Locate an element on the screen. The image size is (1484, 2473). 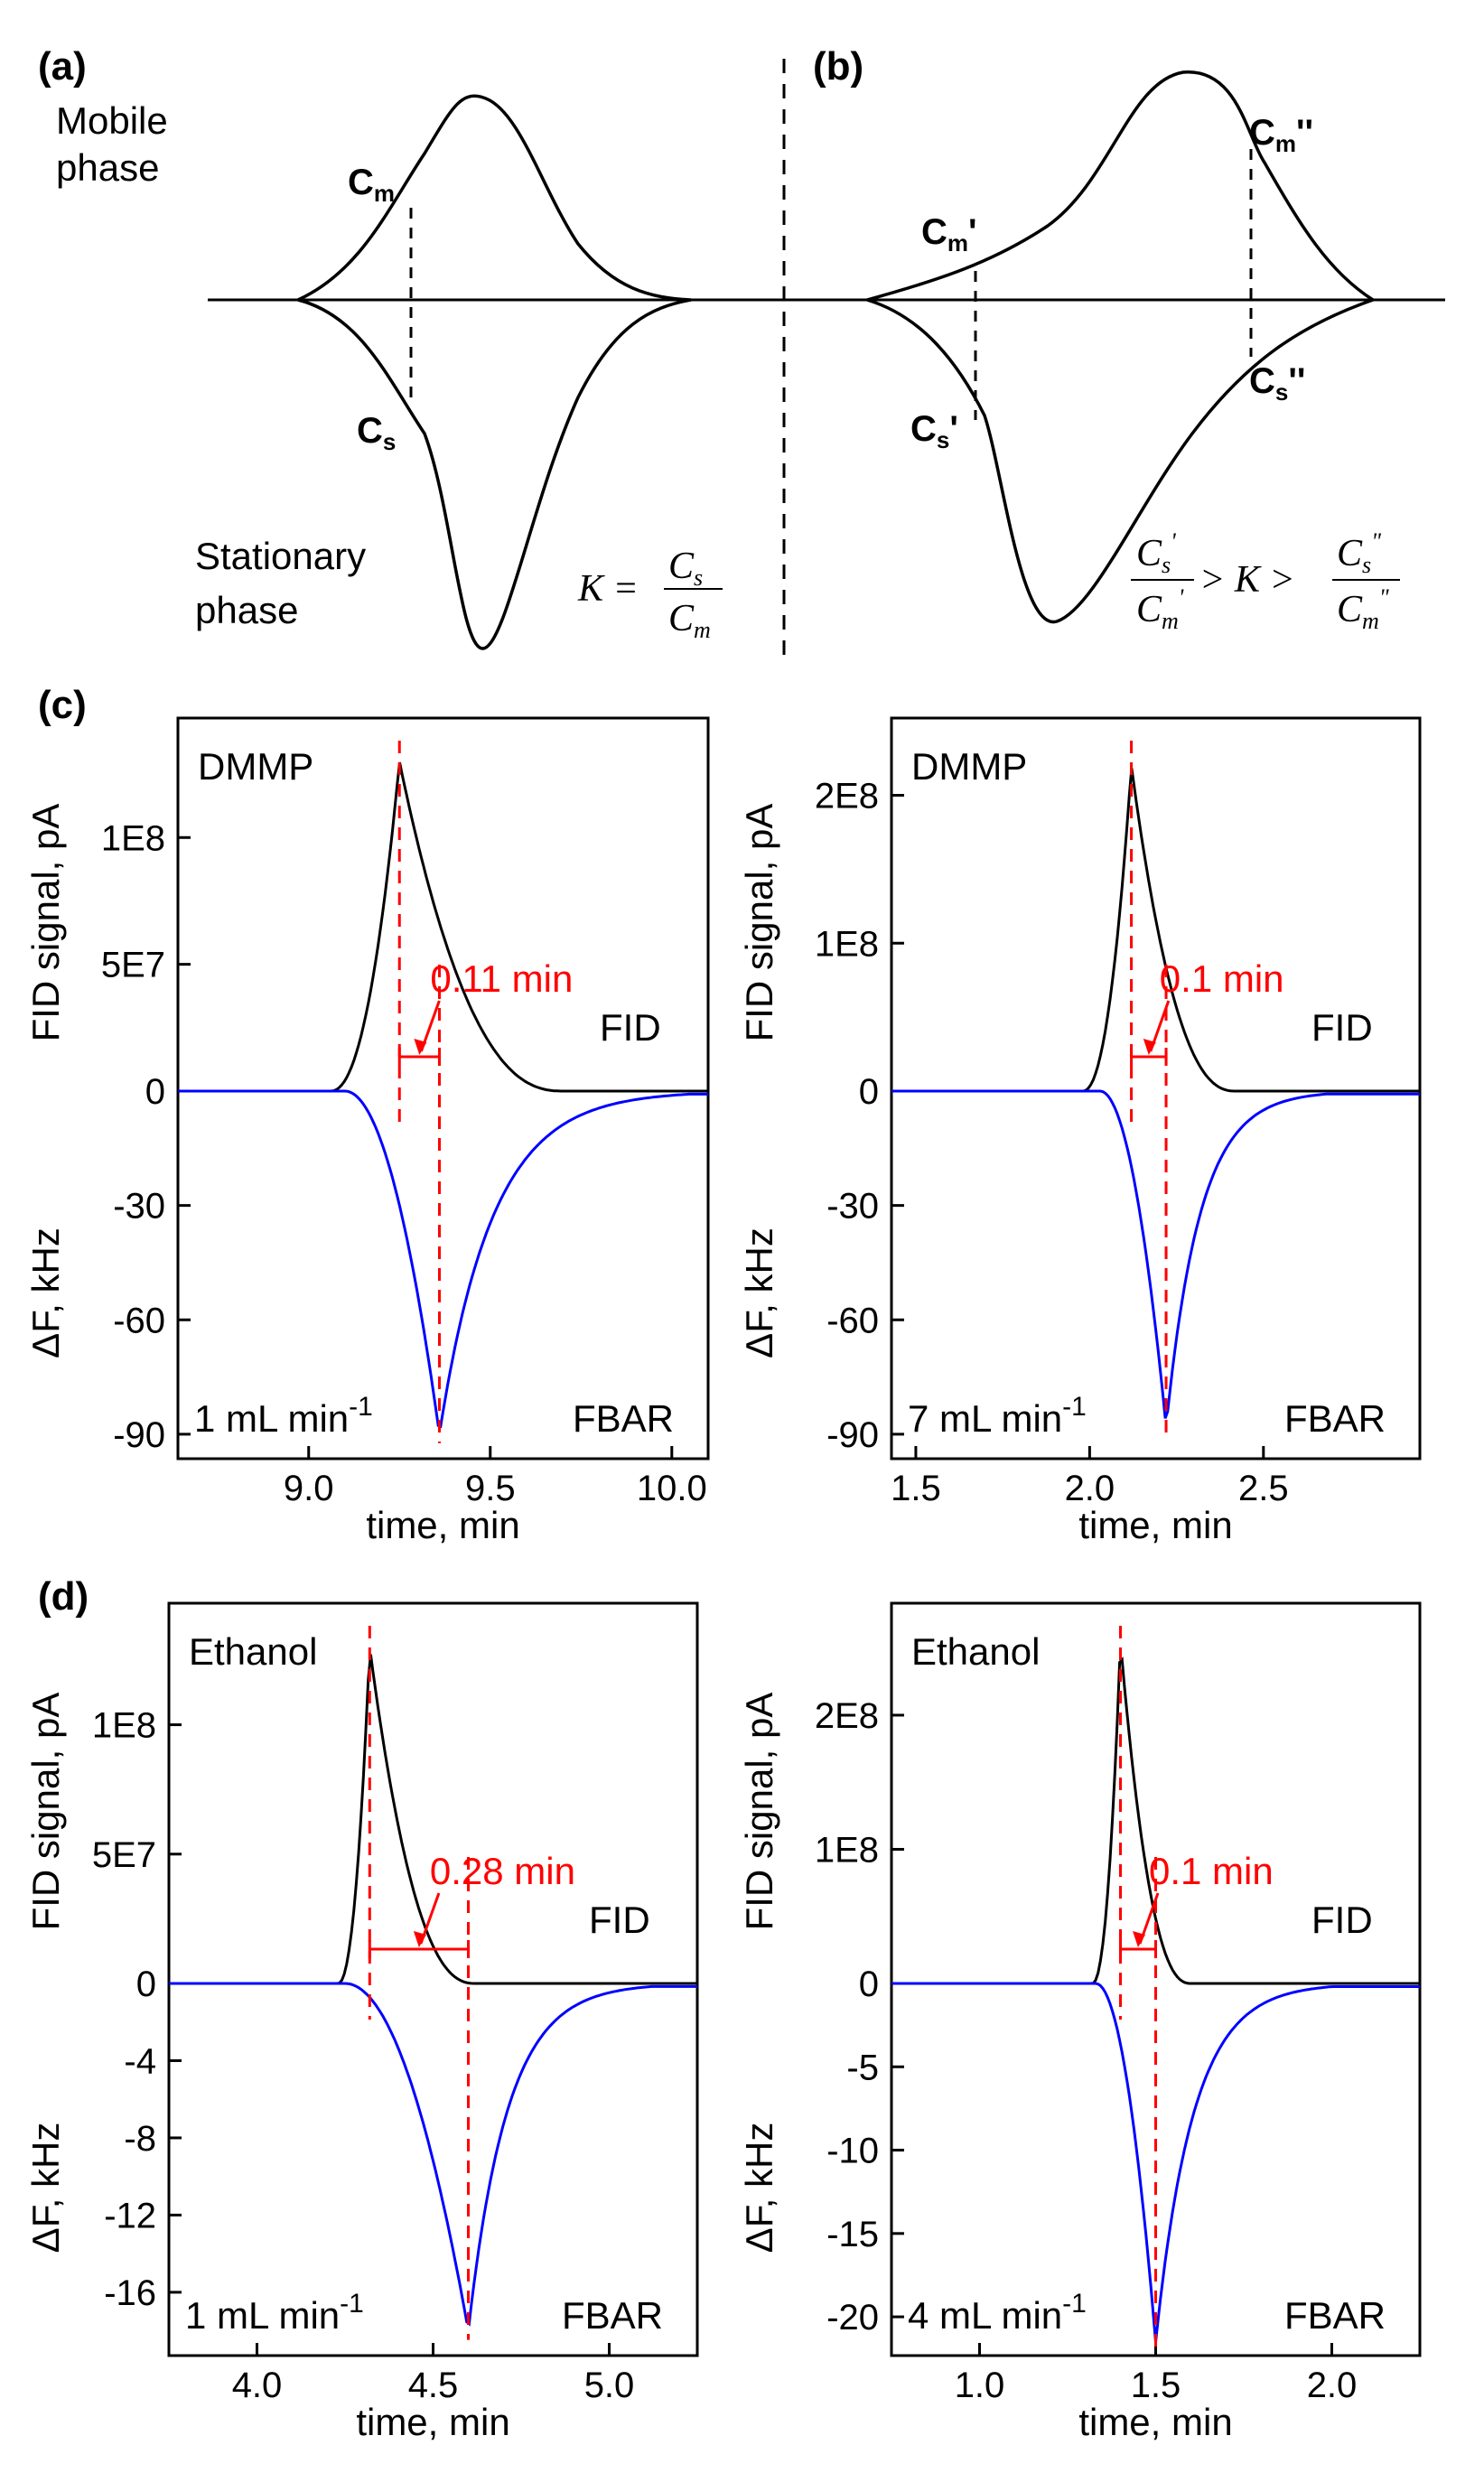
mobile-phase-label-1: Mobile is located at coordinates (112, 121).